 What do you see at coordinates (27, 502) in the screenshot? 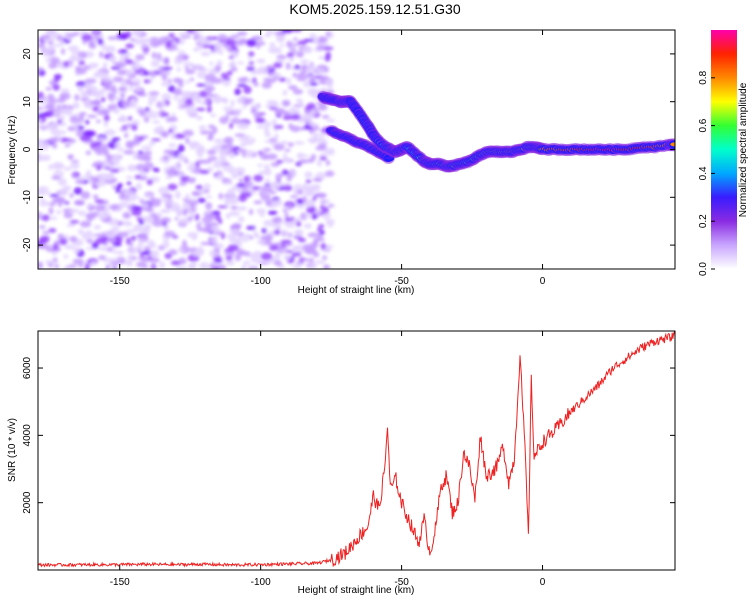
I see `y-tick-label: 2000` at bounding box center [27, 502].